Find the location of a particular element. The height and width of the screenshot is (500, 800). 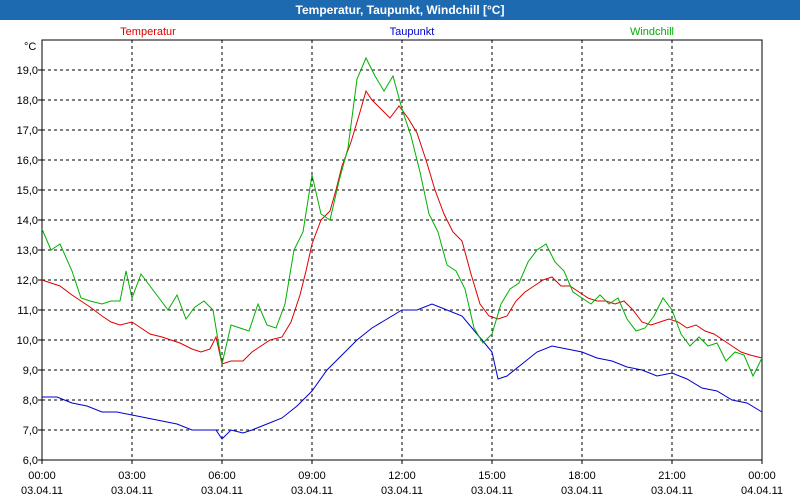

y-tick-label: 10,0 is located at coordinates (27, 341).